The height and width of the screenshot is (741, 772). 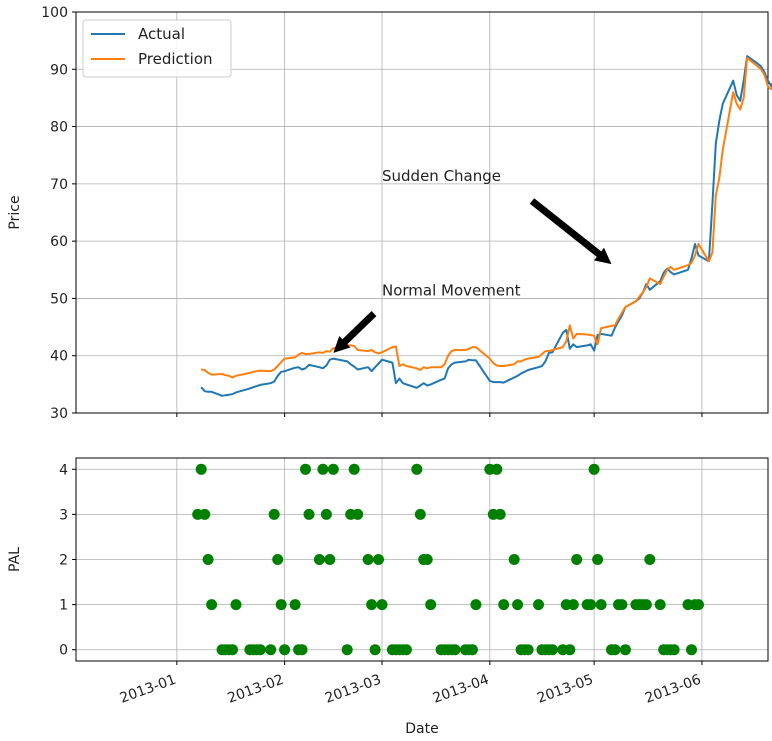 What do you see at coordinates (59, 185) in the screenshot?
I see `y-tick-label: 70` at bounding box center [59, 185].